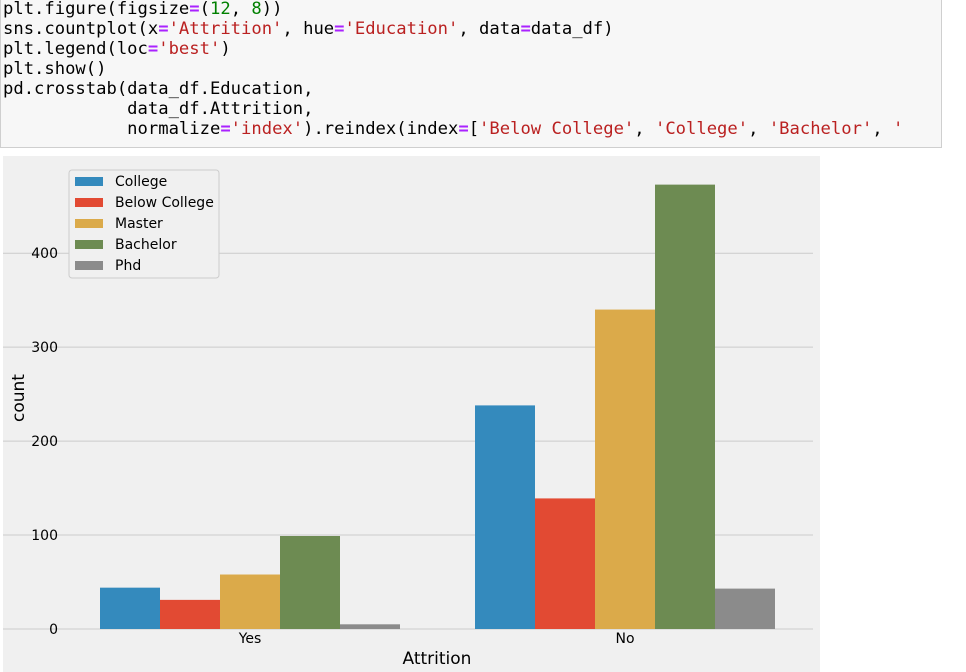 Image resolution: width=966 pixels, height=672 pixels. Describe the element at coordinates (565, 563) in the screenshot. I see `bar-below-college-no` at that location.